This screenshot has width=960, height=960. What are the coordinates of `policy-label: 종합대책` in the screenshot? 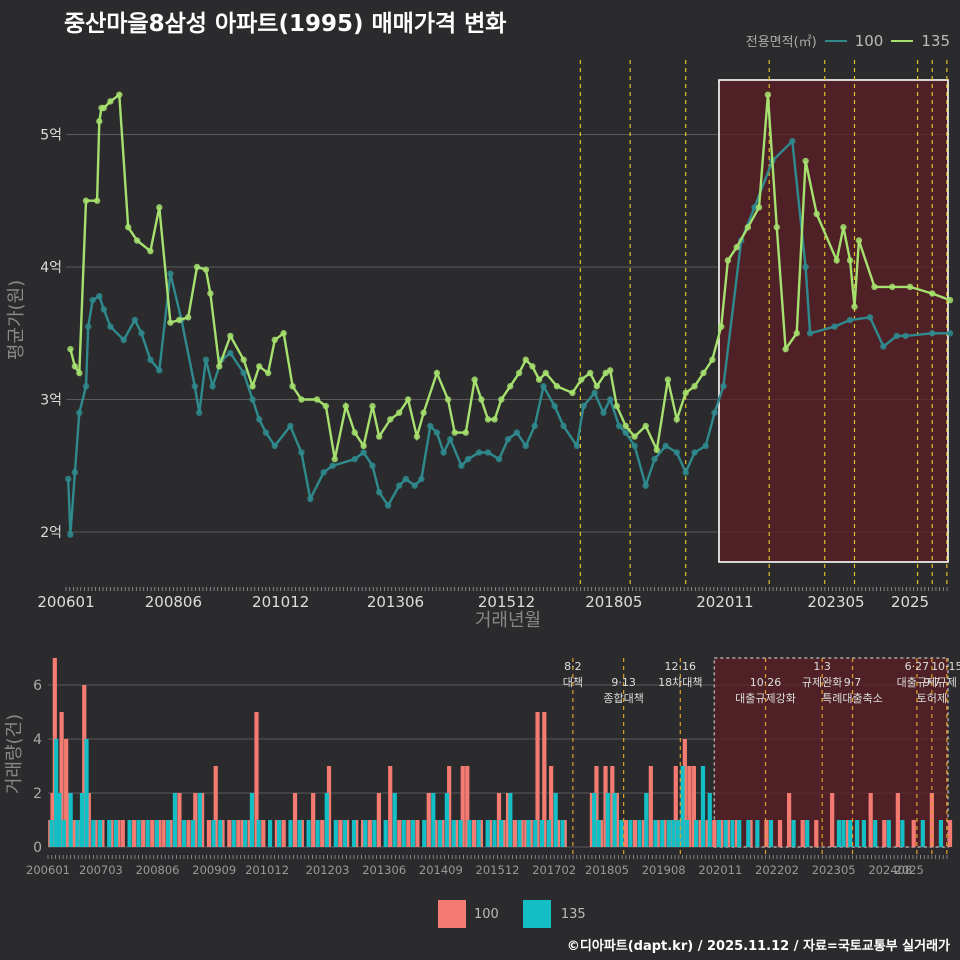 It's located at (623, 698).